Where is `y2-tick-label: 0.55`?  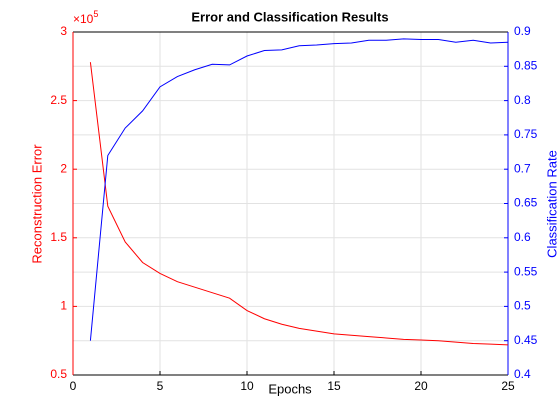 y2-tick-label: 0.55 is located at coordinates (526, 271).